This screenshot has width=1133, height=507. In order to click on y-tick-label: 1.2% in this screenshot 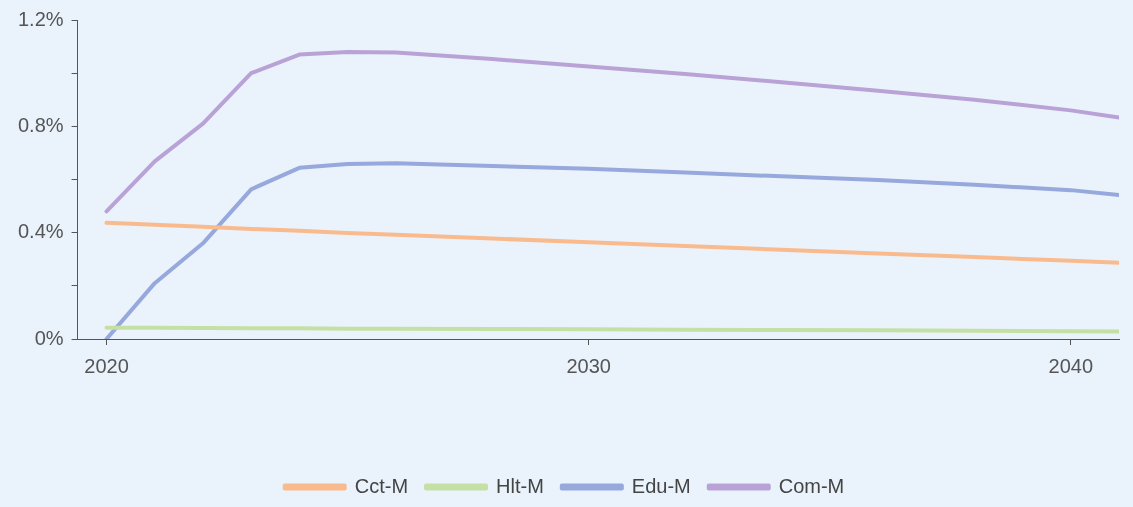, I will do `click(40, 18)`.